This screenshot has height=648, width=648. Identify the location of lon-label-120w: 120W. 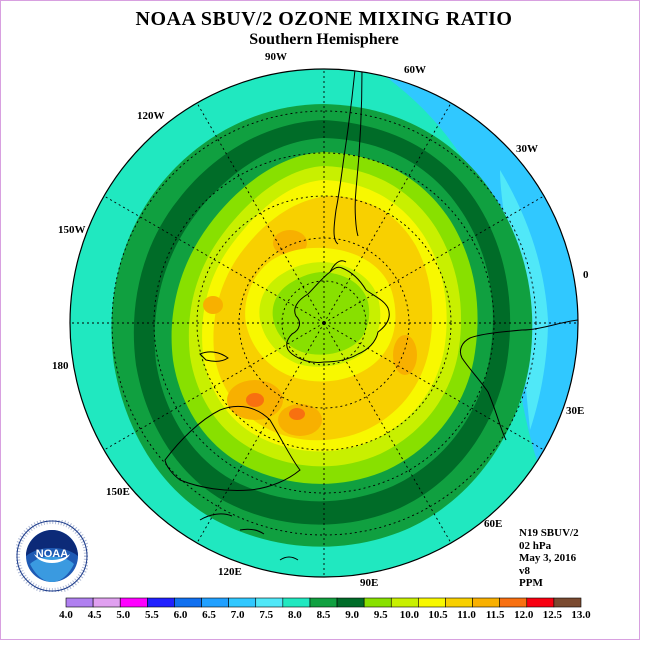
(151, 116).